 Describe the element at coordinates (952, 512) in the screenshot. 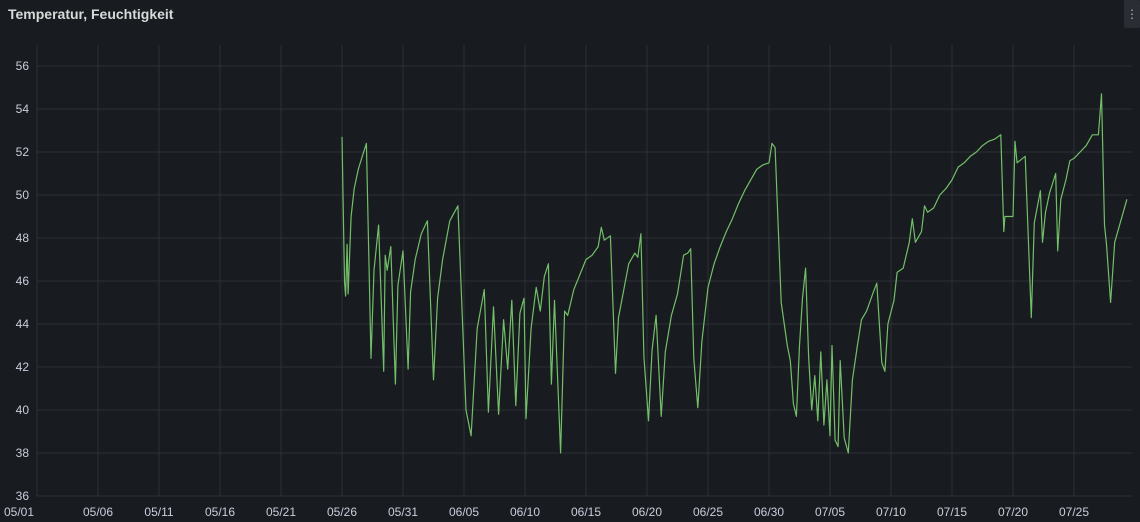

I see `x-tick-label: 07/15` at that location.